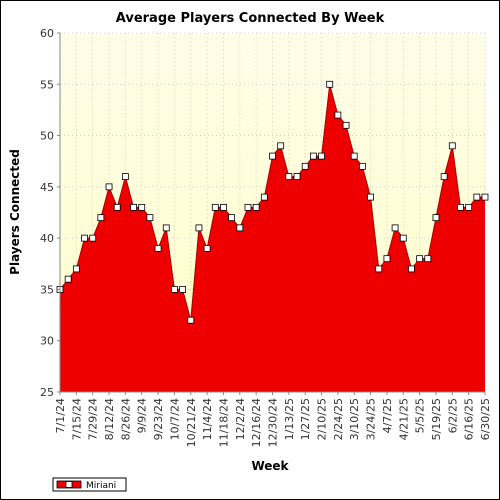 The height and width of the screenshot is (500, 500). What do you see at coordinates (50, 213) in the screenshot?
I see `y-tick-labels: 25 30 35 40 45 50 55 60` at bounding box center [50, 213].